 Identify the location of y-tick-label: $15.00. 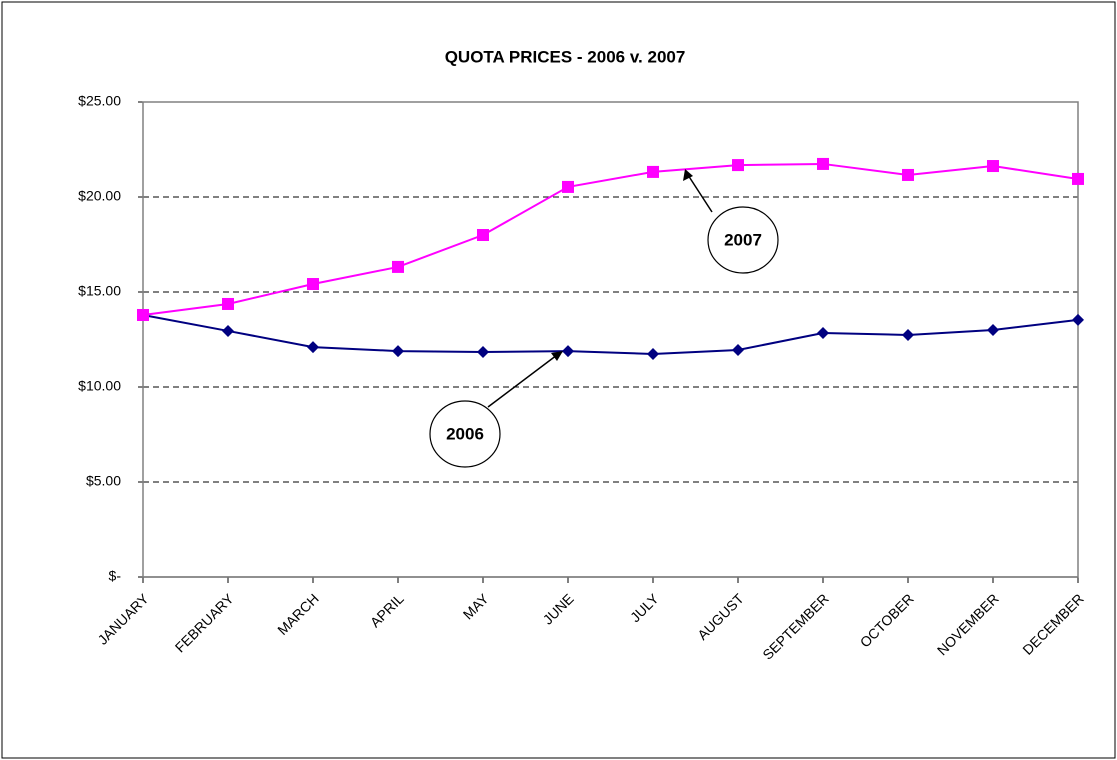
(99, 291).